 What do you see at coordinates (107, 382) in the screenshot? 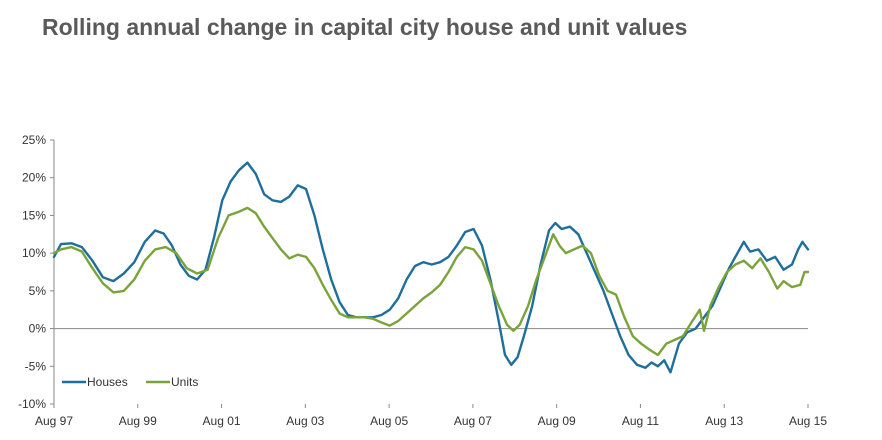
I see `legend-label-houses: Houses` at bounding box center [107, 382].